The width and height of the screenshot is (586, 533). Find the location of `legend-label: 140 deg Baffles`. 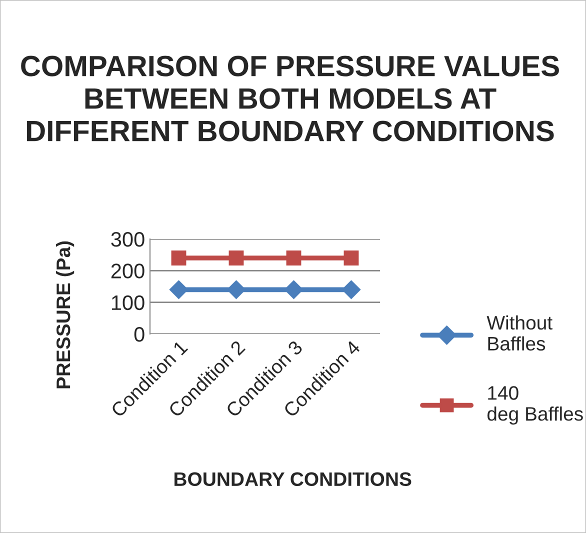

legend-label: 140 deg Baffles is located at coordinates (535, 405).